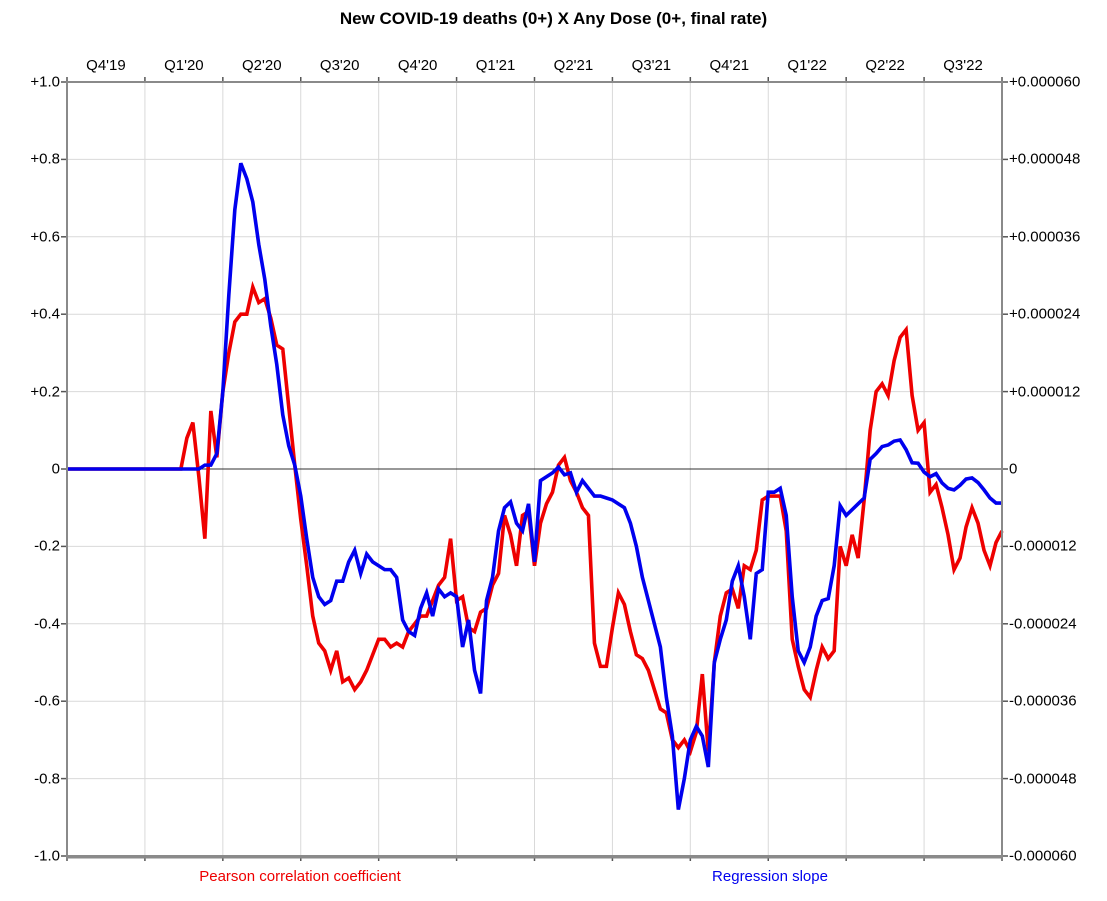  What do you see at coordinates (1013, 469) in the screenshot?
I see `right-axis-tick-5: 0` at bounding box center [1013, 469].